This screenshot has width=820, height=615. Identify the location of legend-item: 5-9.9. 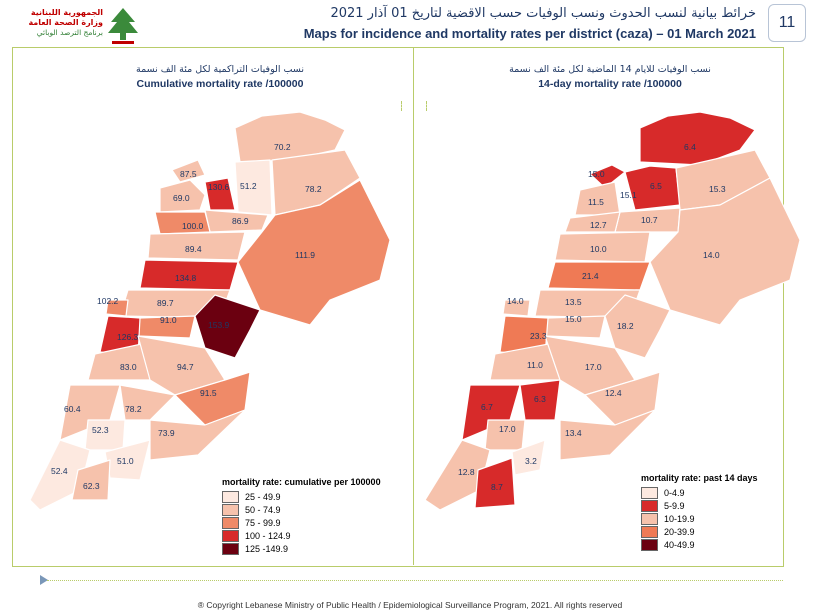
(699, 505).